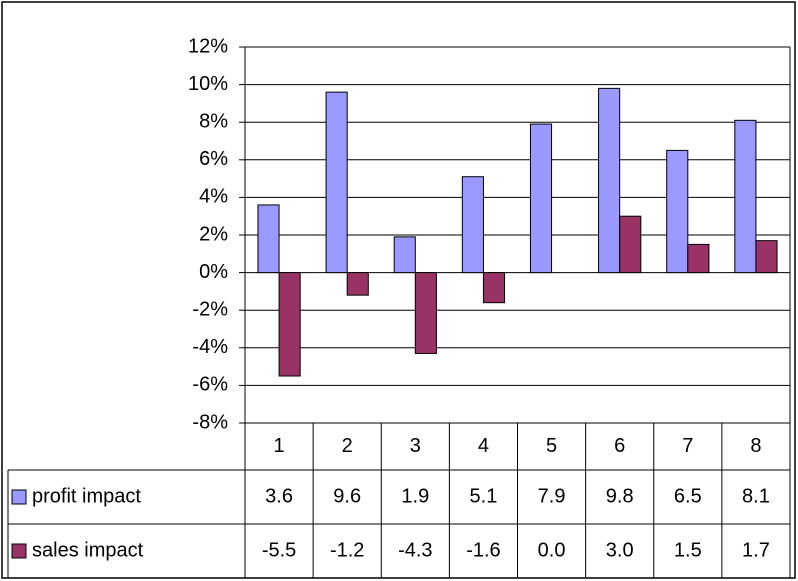 Image resolution: width=798 pixels, height=581 pixels. What do you see at coordinates (483, 446) in the screenshot?
I see `x-tick-label: 4` at bounding box center [483, 446].